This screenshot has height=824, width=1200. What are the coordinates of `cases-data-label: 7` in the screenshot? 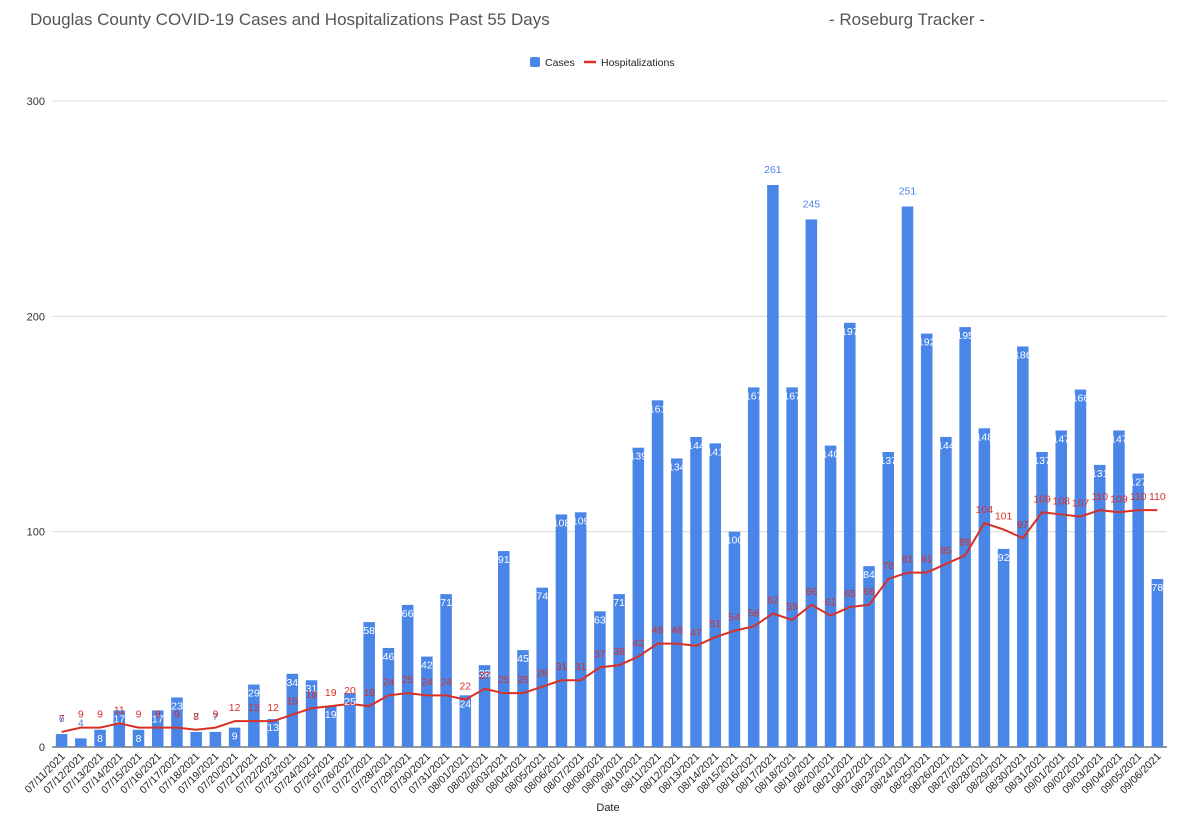 It's located at (196, 717).